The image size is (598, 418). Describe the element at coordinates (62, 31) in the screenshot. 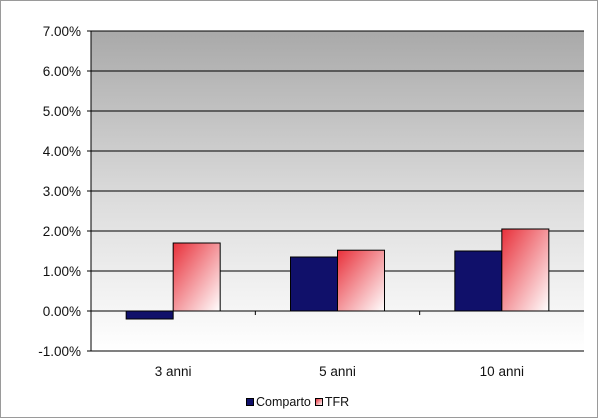

I see `y-tick-label: 7.00%` at that location.